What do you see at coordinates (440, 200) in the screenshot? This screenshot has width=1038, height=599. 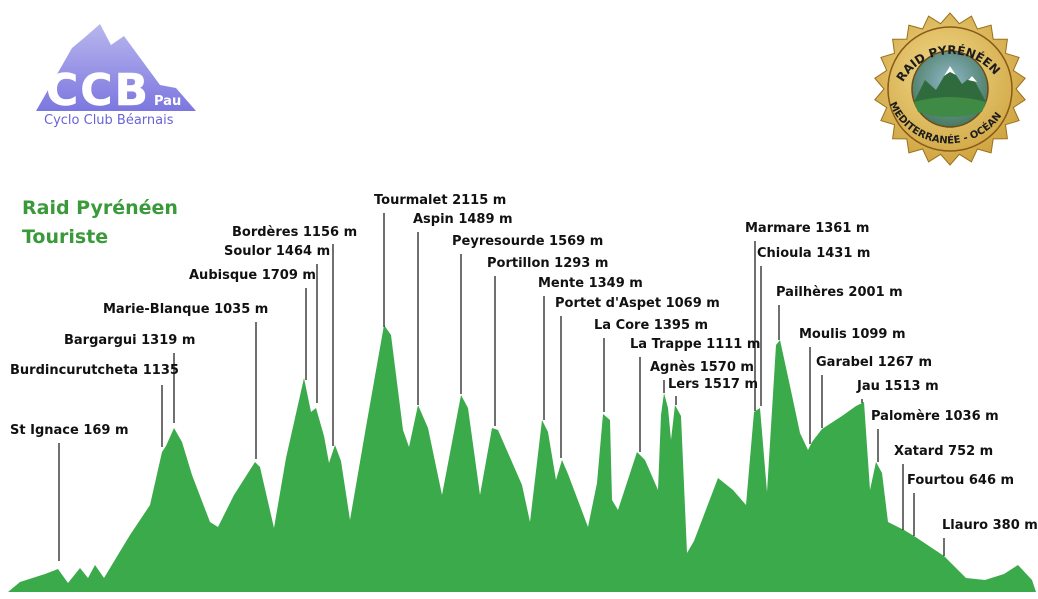 I see `pass-label-tourmalet: Tourmalet 2115 m` at bounding box center [440, 200].